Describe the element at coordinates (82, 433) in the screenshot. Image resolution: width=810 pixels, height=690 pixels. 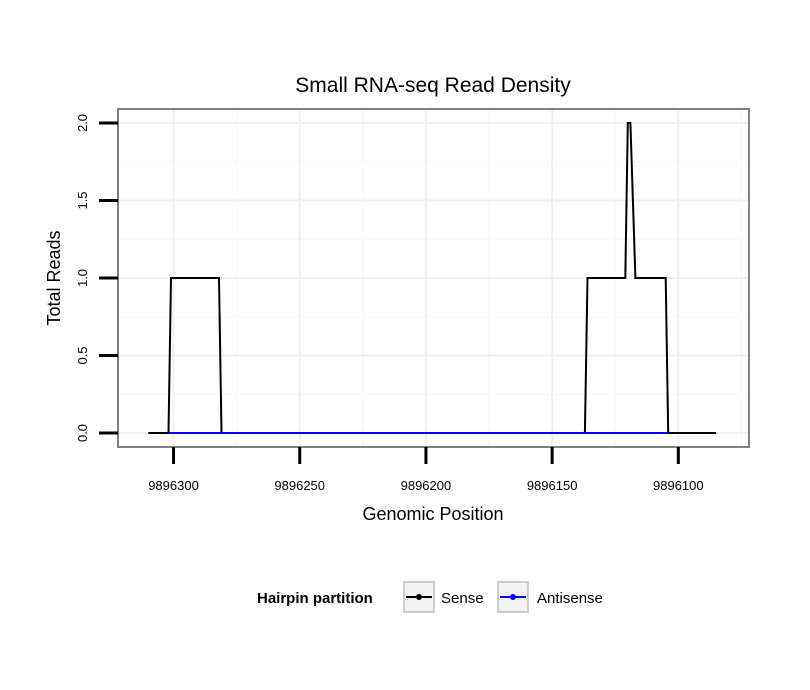
I see `y-tick-label: 0.0` at that location.